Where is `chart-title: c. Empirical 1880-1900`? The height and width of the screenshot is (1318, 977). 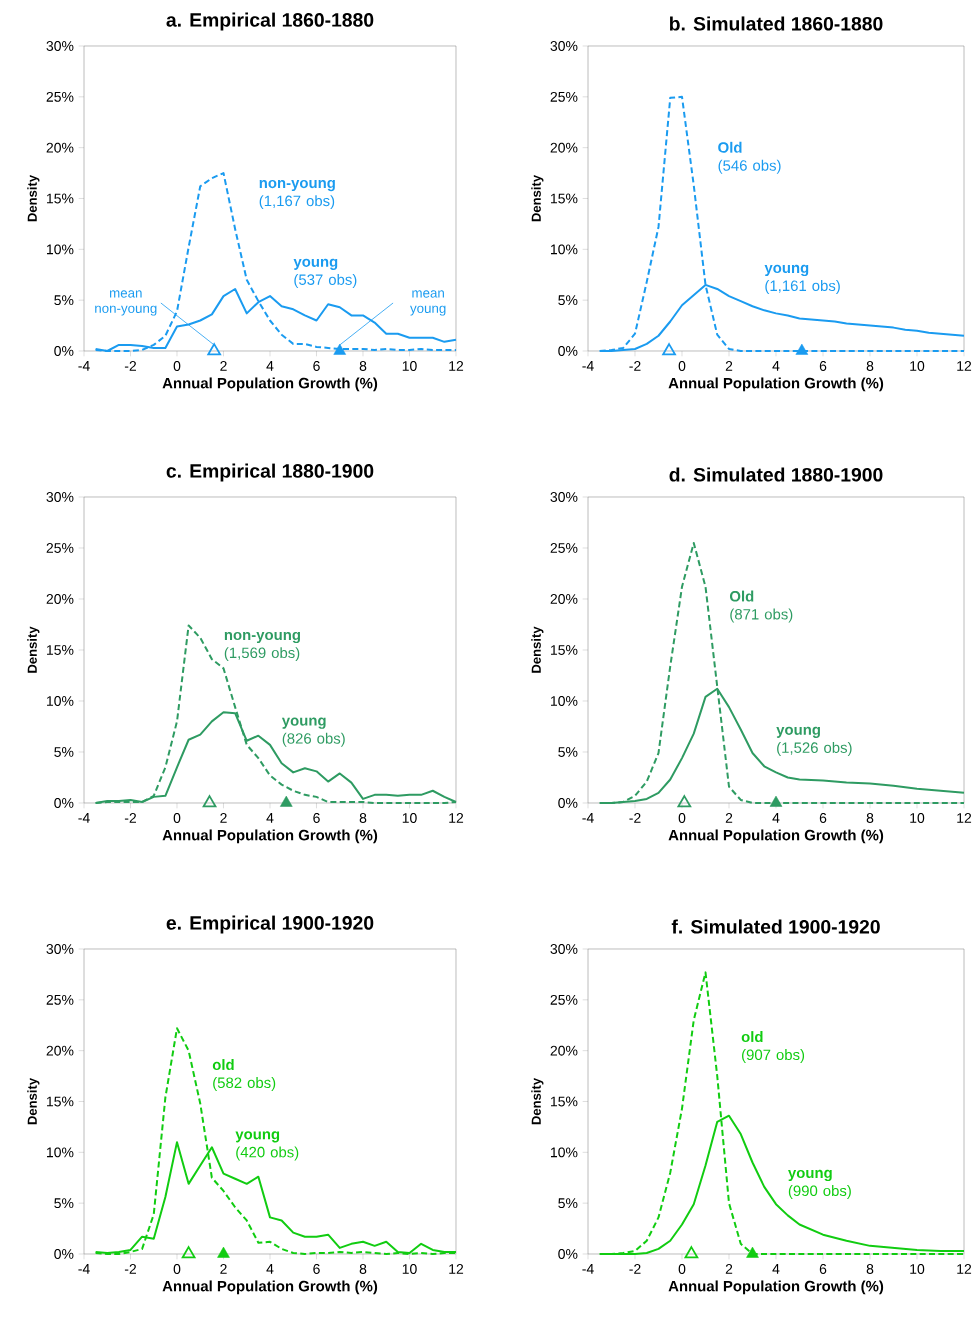
chart-title: c. Empirical 1880-1900 is located at coordinates (270, 472).